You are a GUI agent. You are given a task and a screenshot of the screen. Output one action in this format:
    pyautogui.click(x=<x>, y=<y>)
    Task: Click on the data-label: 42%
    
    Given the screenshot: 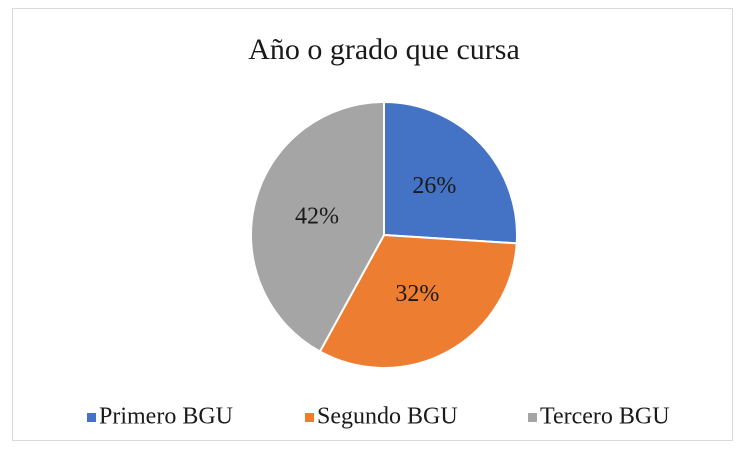 What is the action you would take?
    pyautogui.click(x=317, y=216)
    